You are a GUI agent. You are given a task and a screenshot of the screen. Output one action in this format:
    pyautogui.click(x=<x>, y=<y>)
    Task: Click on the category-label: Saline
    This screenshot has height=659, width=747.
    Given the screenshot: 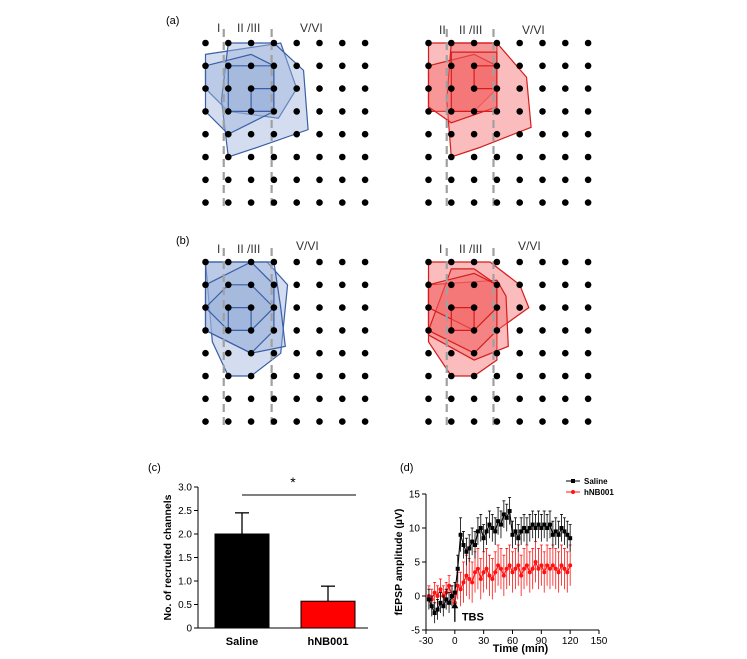 What is the action you would take?
    pyautogui.click(x=242, y=642)
    